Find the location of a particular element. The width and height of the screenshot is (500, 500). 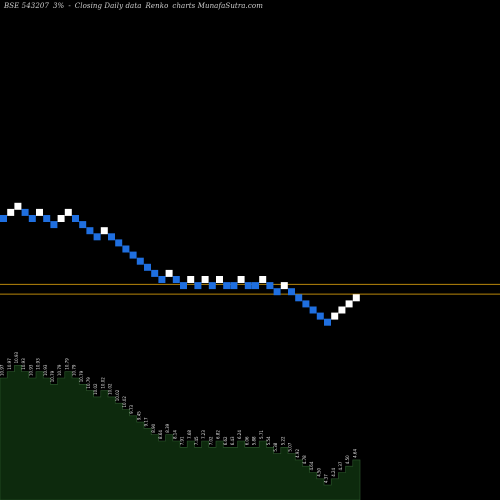

box-size-label: 3% is located at coordinates (59, 6).